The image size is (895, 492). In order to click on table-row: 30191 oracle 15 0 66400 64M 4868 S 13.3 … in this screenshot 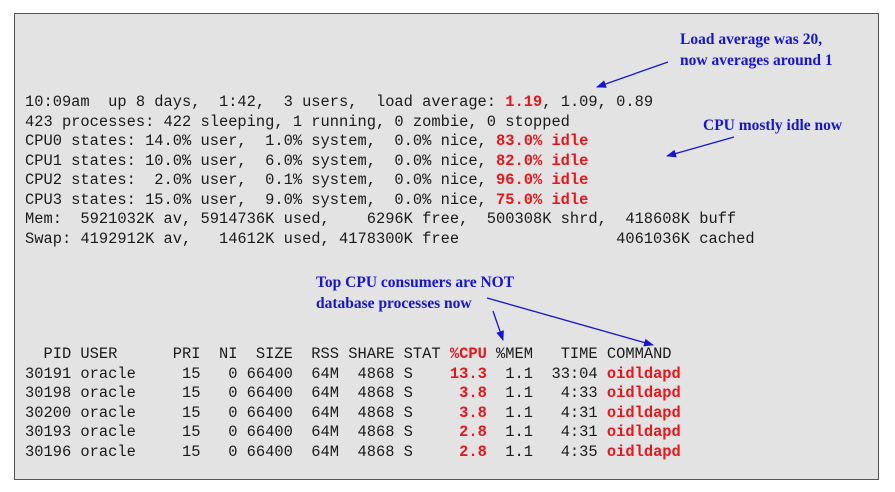, I will do `click(353, 375)`.